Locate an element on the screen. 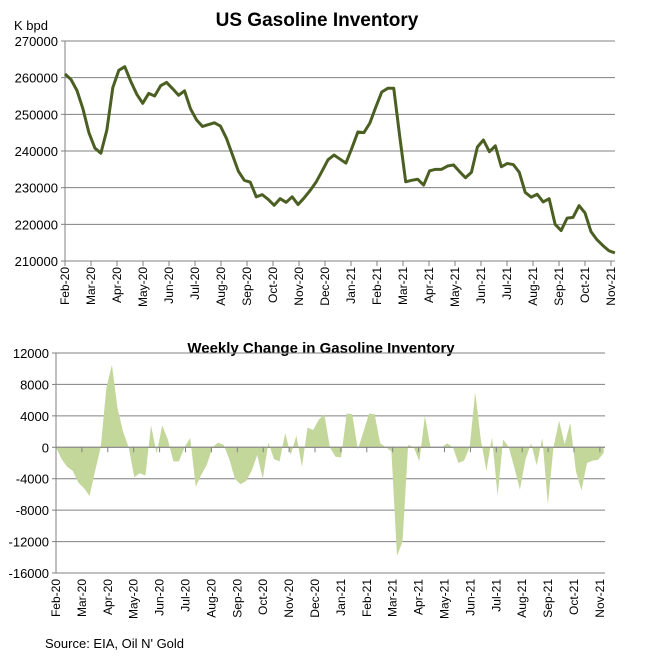 The width and height of the screenshot is (653, 660). y-tick-label: 250000 is located at coordinates (36, 114).